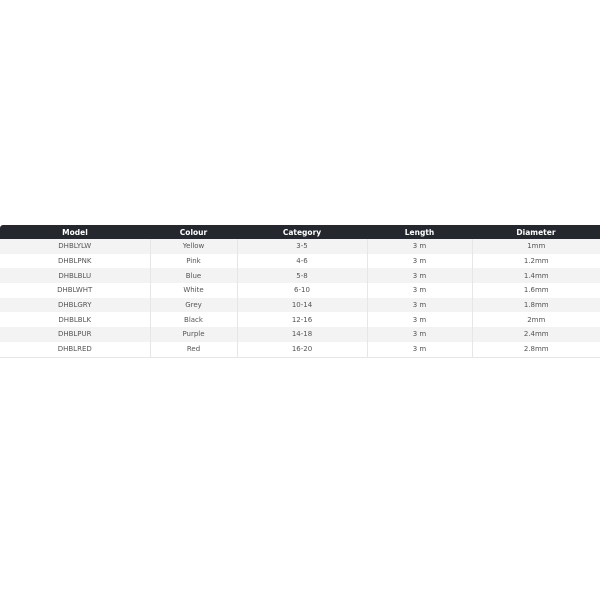 This screenshot has width=600, height=600. Describe the element at coordinates (75, 276) in the screenshot. I see `cell-model: DHBLBLU` at that location.